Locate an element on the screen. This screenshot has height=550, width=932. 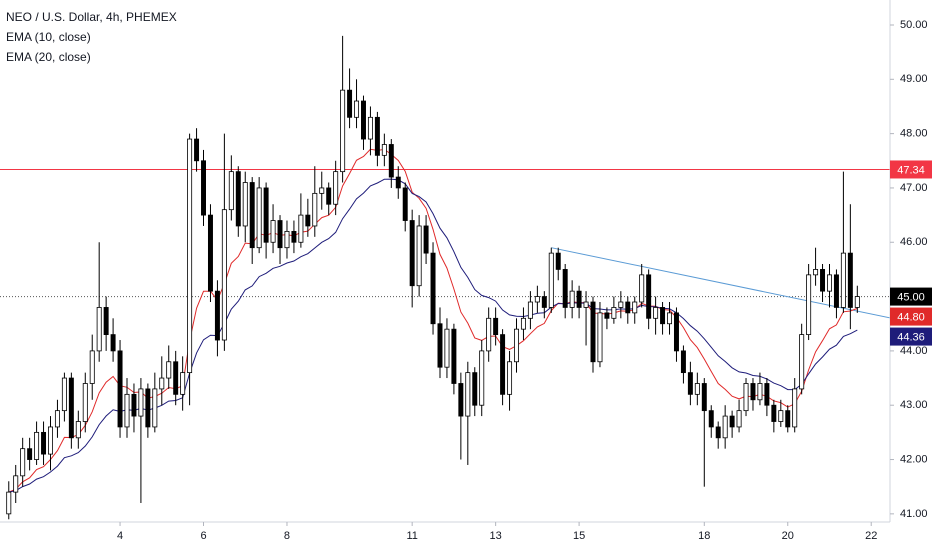
price-label: 45.00 is located at coordinates (911, 297).